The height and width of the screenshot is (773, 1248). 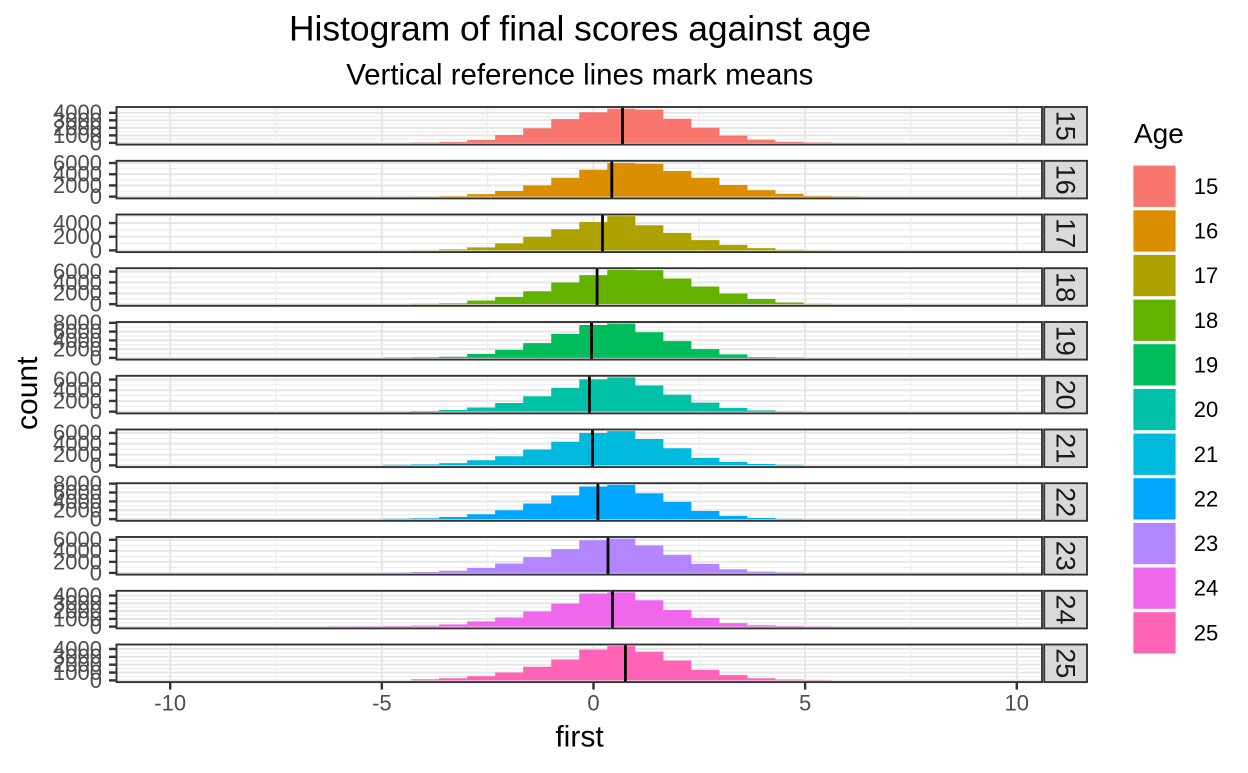 What do you see at coordinates (1017, 703) in the screenshot?
I see `svg-text: 10` at bounding box center [1017, 703].